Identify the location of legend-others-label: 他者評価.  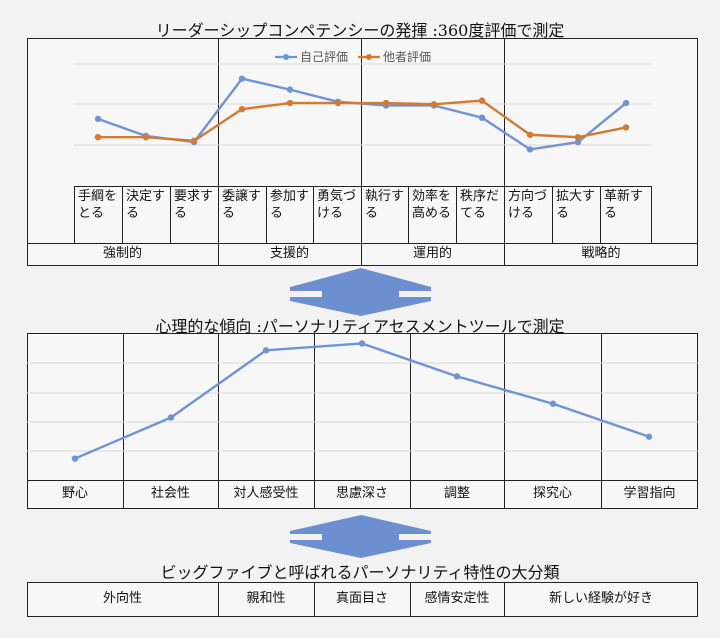
(407, 57).